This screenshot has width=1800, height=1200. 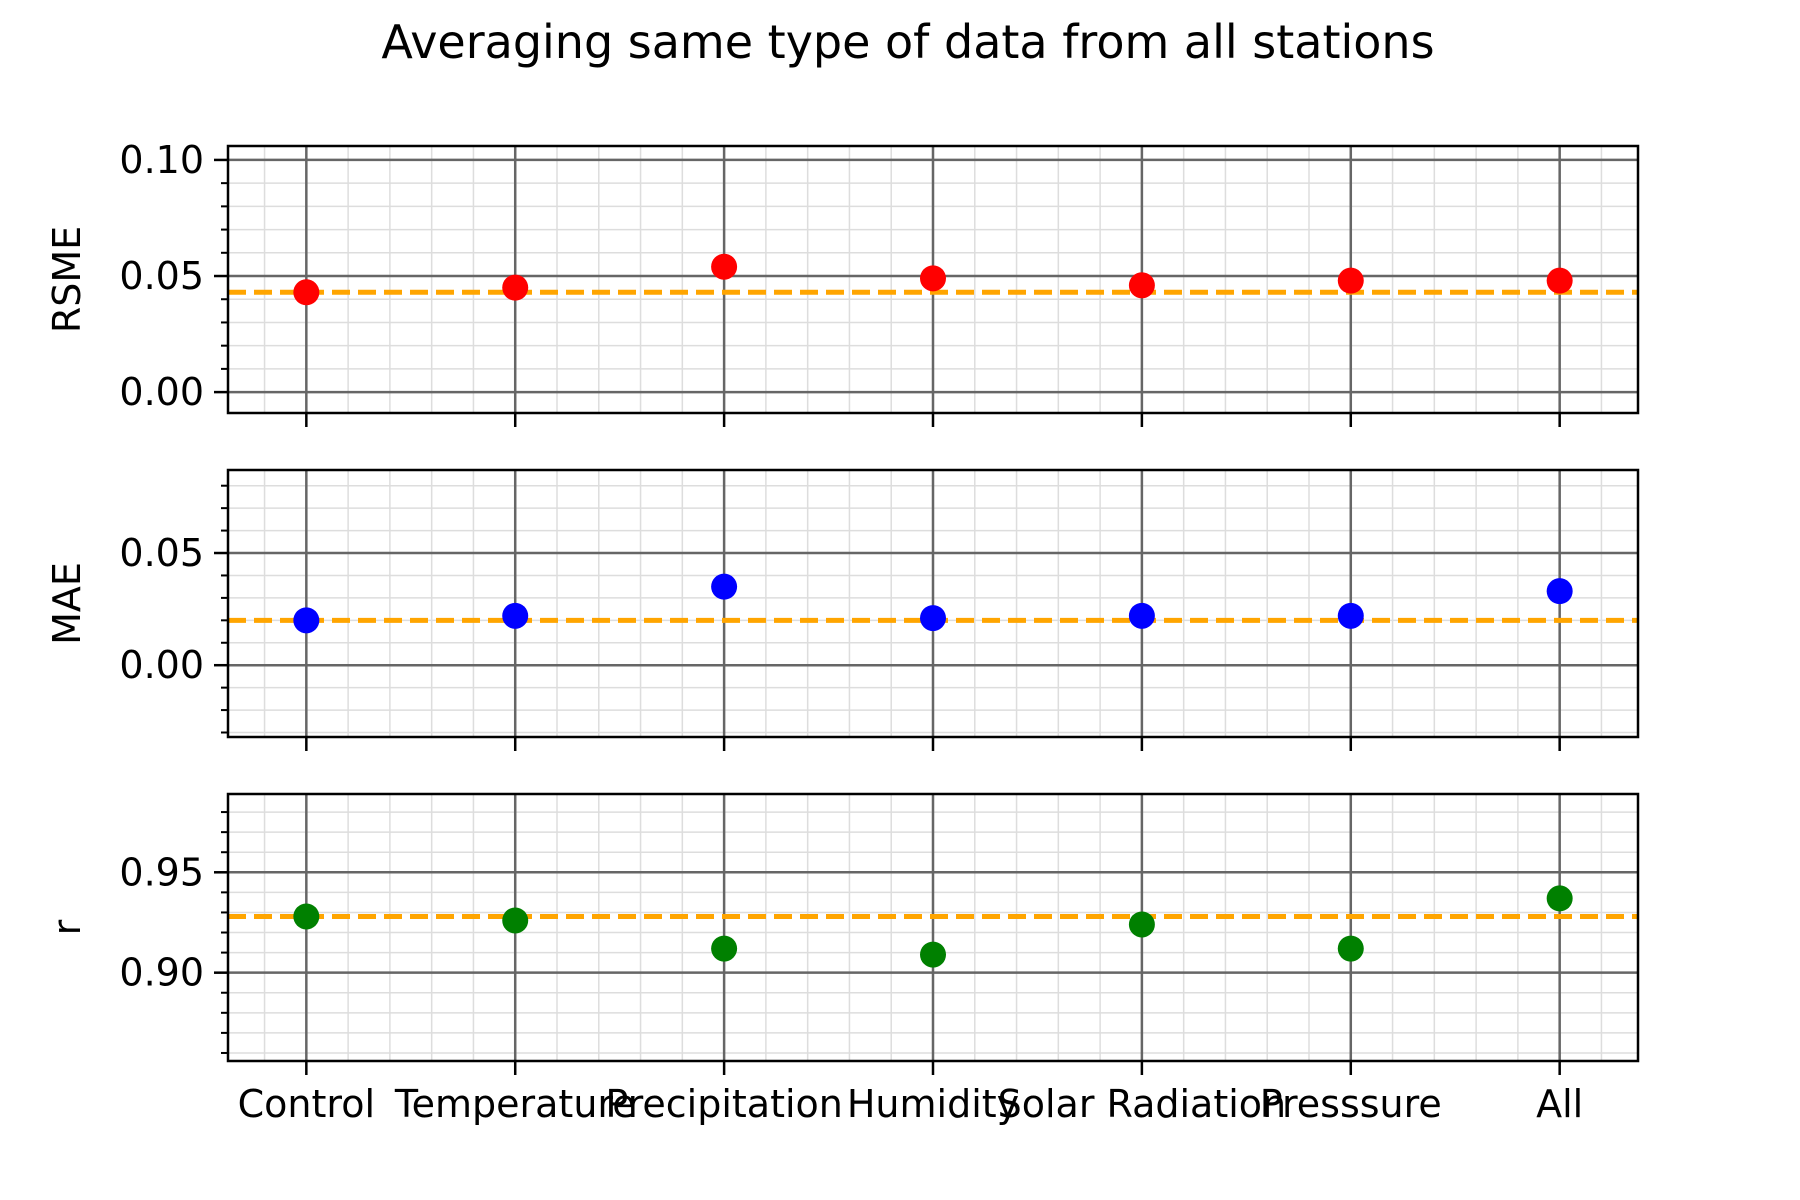 What do you see at coordinates (161, 872) in the screenshot?
I see `y-tick-label: 0.95` at bounding box center [161, 872].